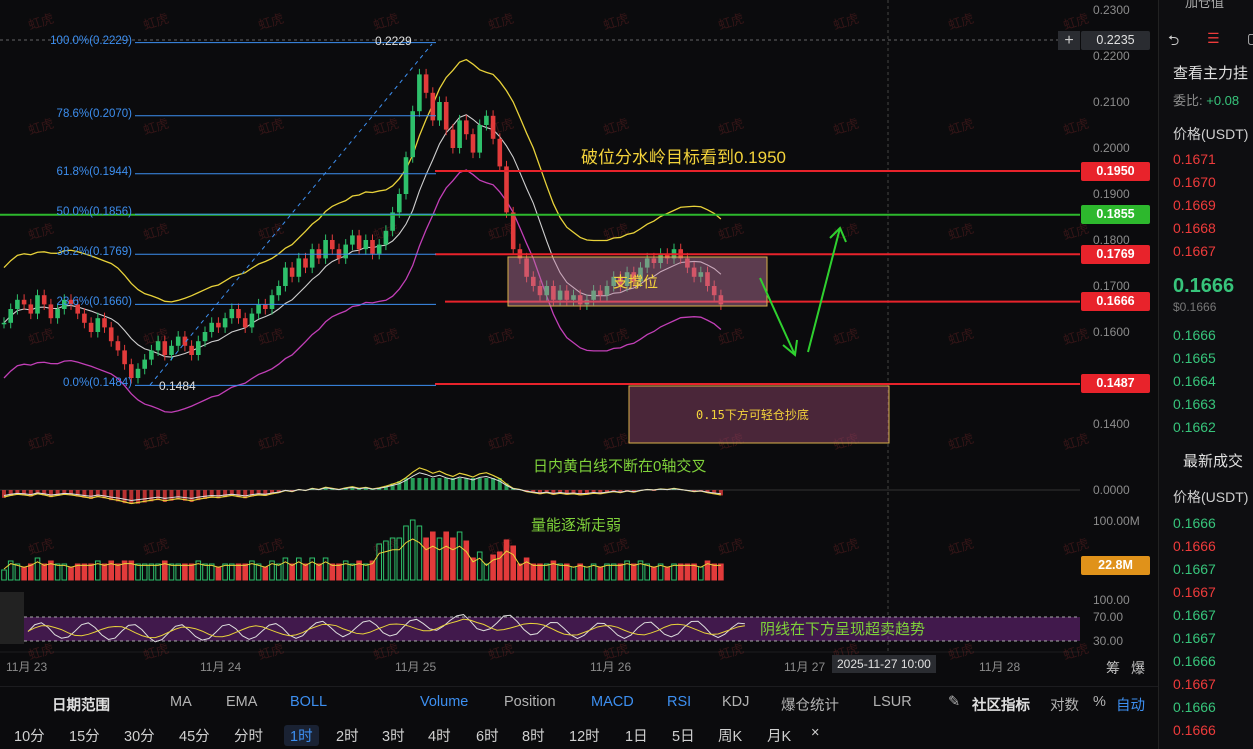 This screenshot has height=749, width=1253. Describe the element at coordinates (584, 737) in the screenshot. I see `timeframe-11: 12时` at that location.